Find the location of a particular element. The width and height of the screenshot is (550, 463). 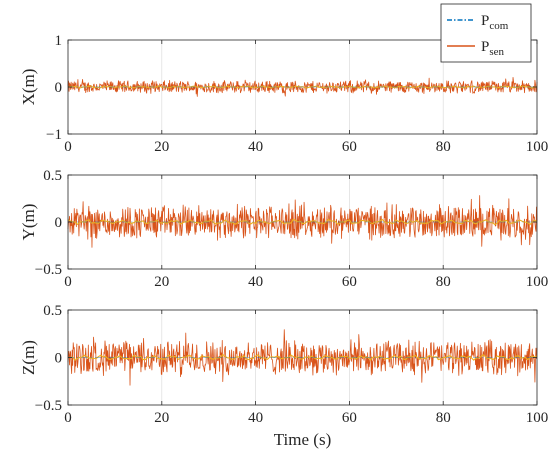

legend-label-sub: sen is located at coordinates (496, 52).